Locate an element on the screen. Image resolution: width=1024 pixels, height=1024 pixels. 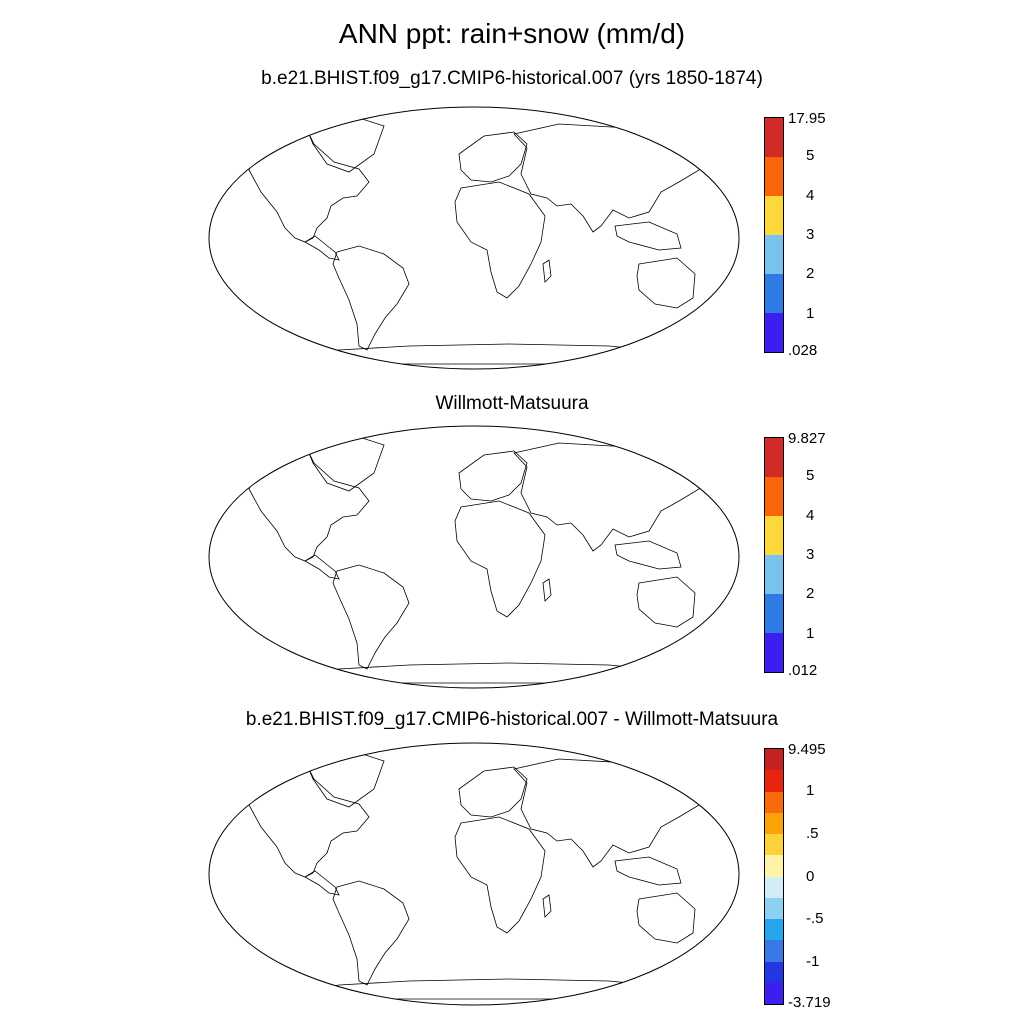
map-panel-obs is located at coordinates (474, 557).